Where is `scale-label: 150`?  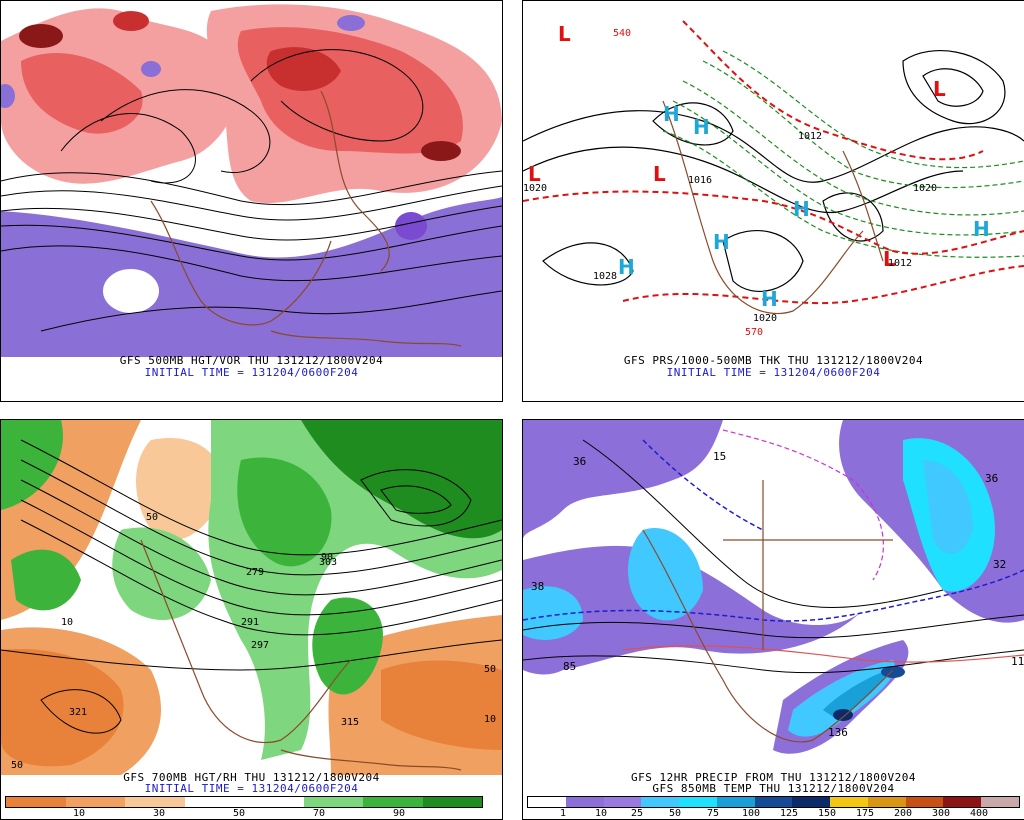
scale-label: 150 is located at coordinates (827, 813).